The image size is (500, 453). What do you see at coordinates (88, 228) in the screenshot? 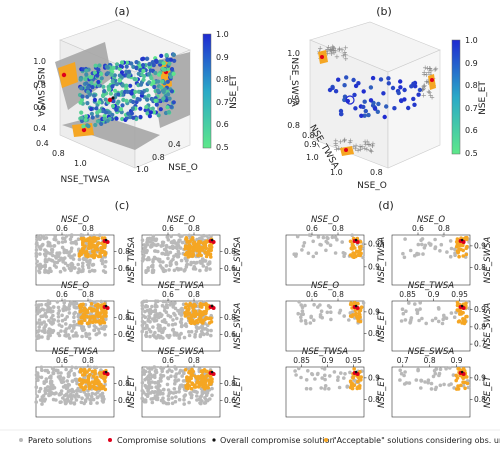
I see `x-tick-label: 0.8` at bounding box center [88, 228].